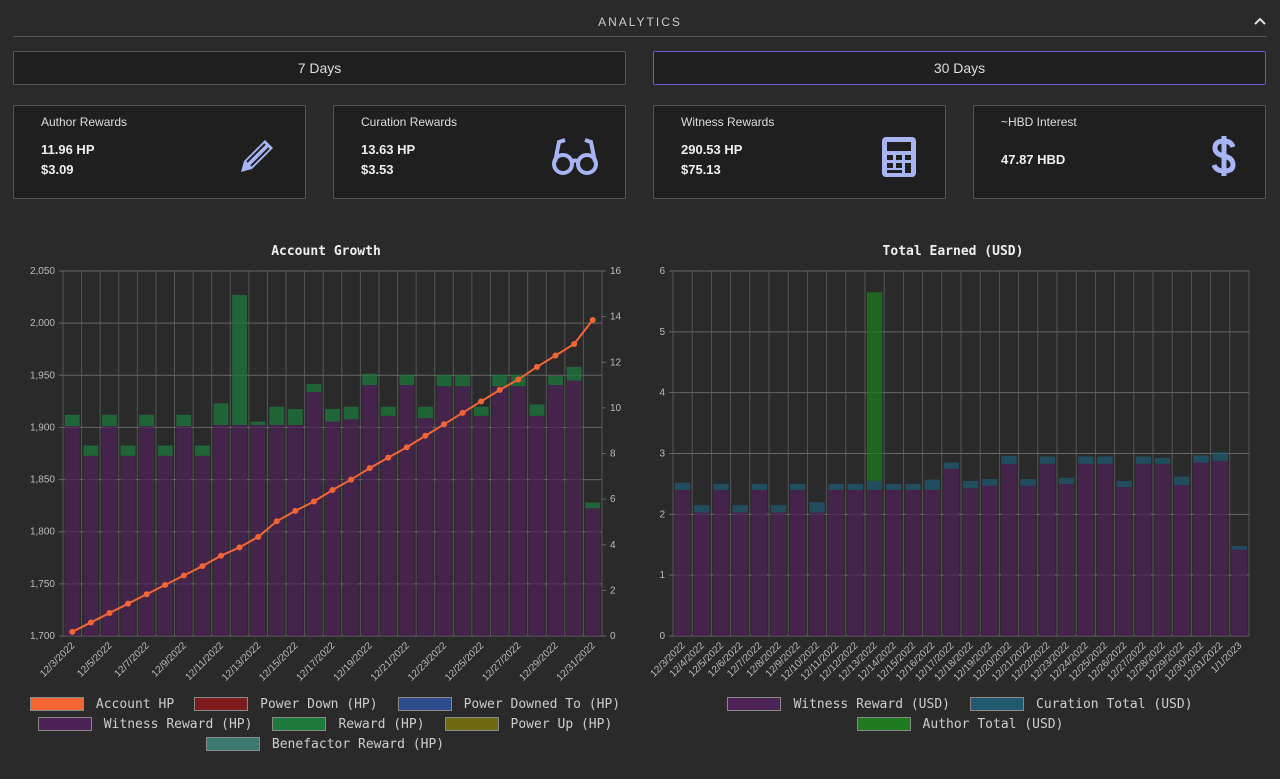  What do you see at coordinates (101, 704) in the screenshot?
I see `legend-item: Account HP` at bounding box center [101, 704].